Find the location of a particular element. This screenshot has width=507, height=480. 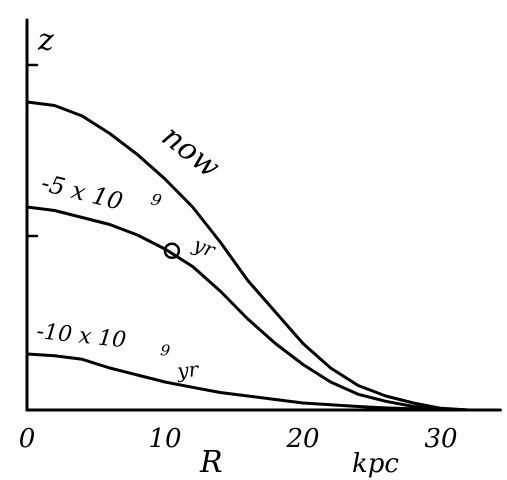

x-tick-label: 20 is located at coordinates (302, 439).